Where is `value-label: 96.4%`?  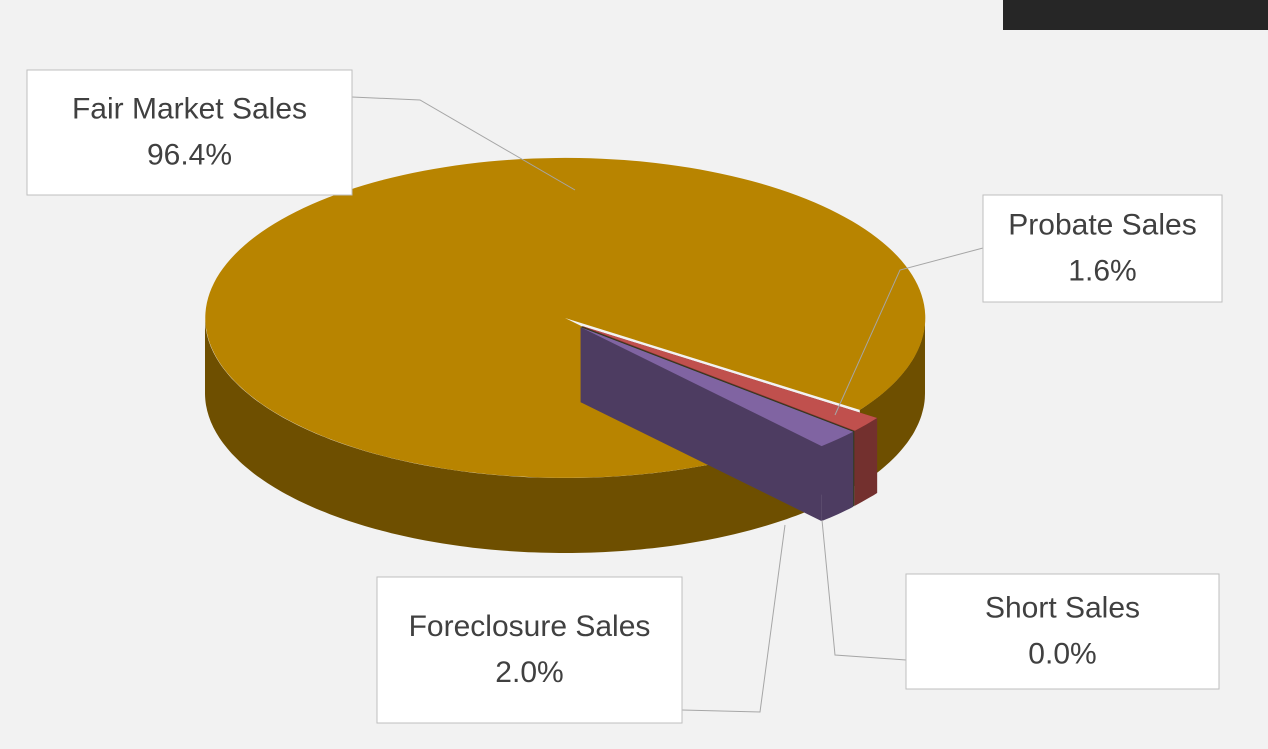 value-label: 96.4% is located at coordinates (189, 154).